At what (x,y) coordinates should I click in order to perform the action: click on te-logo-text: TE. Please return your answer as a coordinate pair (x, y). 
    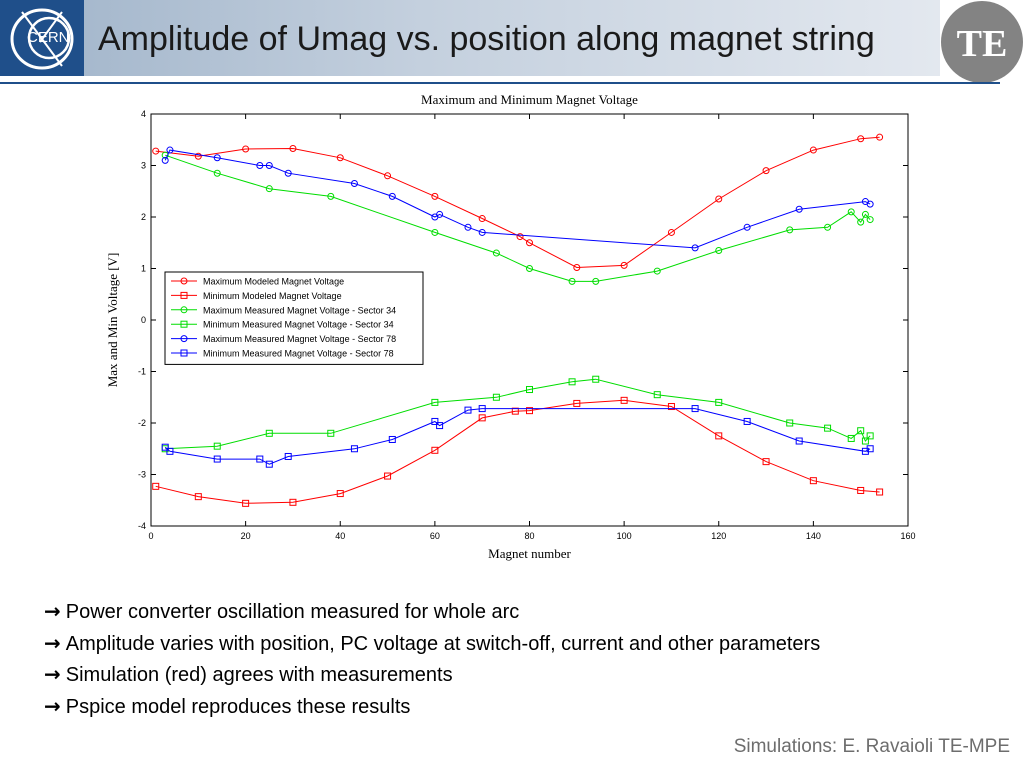
    Looking at the image, I should click on (982, 44).